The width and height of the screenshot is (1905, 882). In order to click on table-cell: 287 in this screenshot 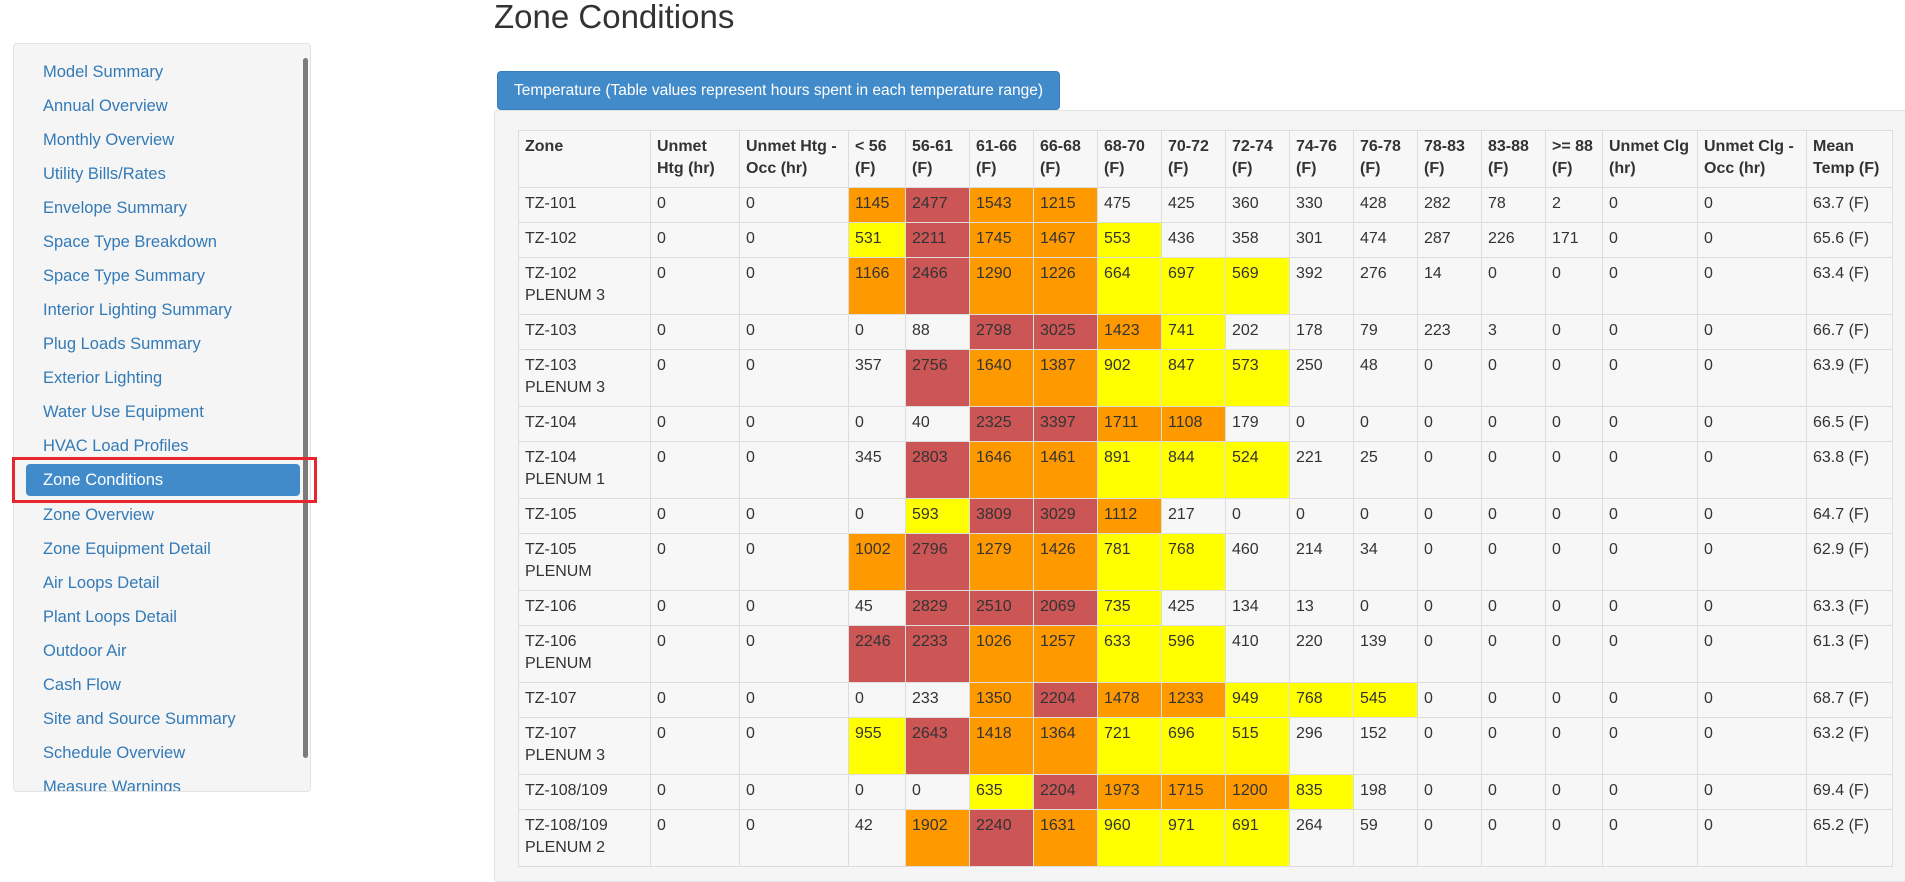, I will do `click(1449, 240)`.